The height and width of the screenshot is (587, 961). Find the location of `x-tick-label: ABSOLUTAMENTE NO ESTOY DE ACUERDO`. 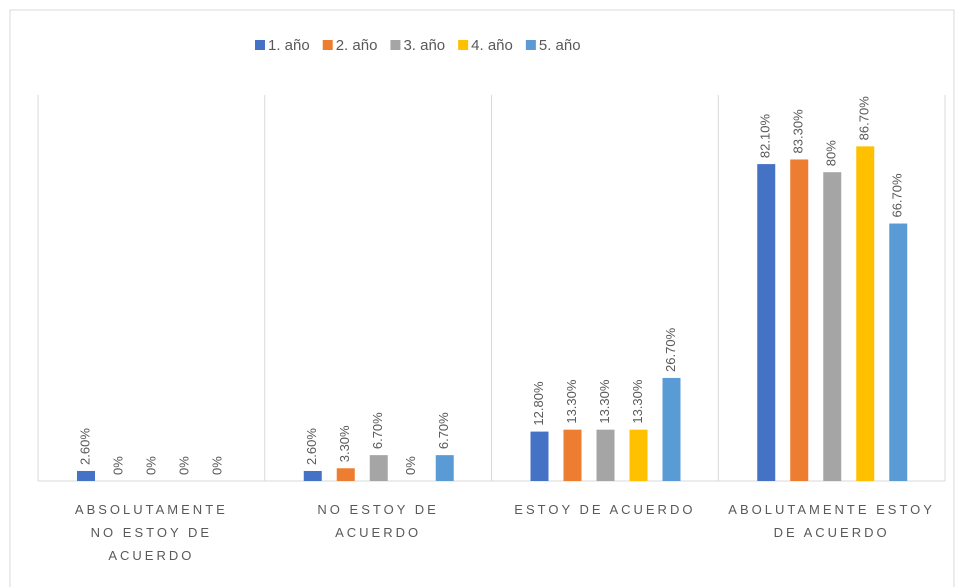

x-tick-label: ABSOLUTAMENTE NO ESTOY DE ACUERDO is located at coordinates (151, 532).